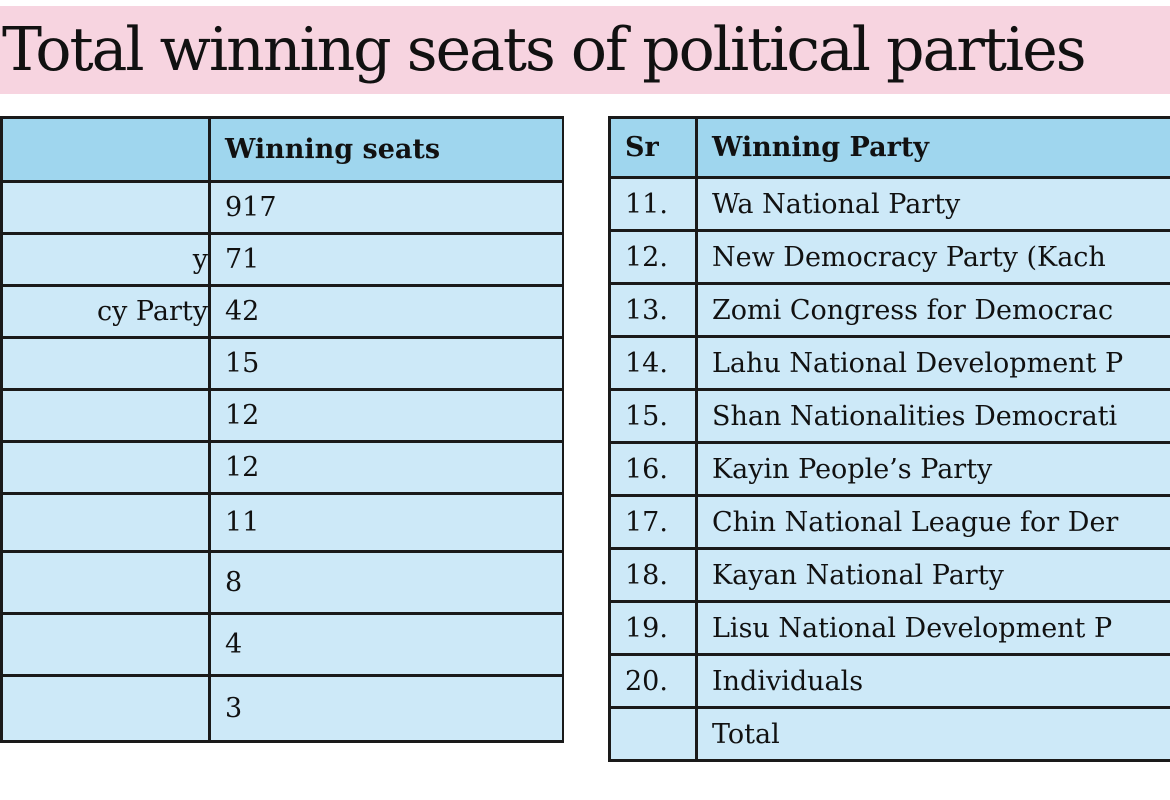  I want to click on header-winning-seats: Winning seats, so click(386, 149).